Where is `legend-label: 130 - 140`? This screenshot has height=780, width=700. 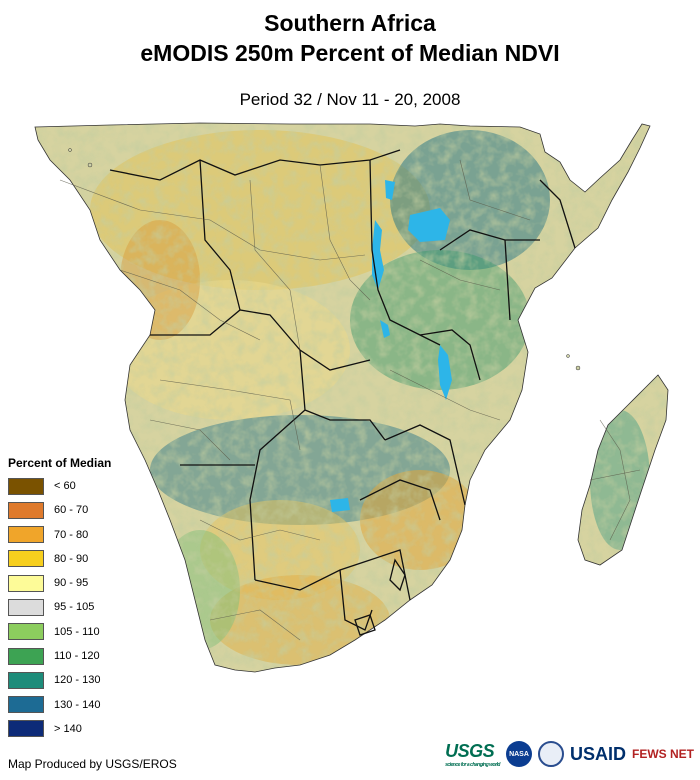
legend-label: 130 - 140 is located at coordinates (77, 704).